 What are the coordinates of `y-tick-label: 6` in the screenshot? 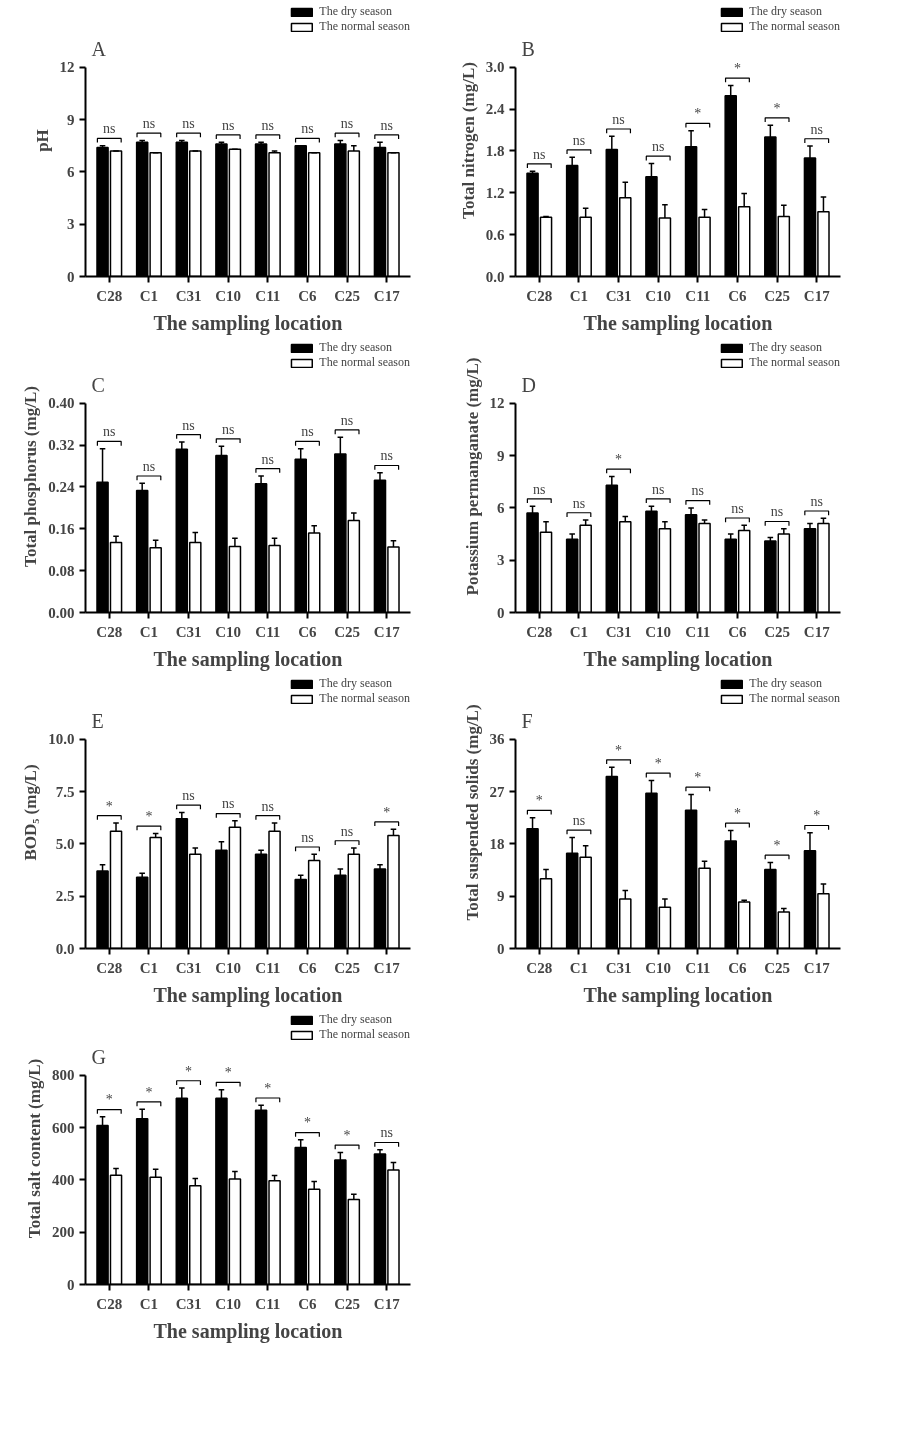 It's located at (71, 171).